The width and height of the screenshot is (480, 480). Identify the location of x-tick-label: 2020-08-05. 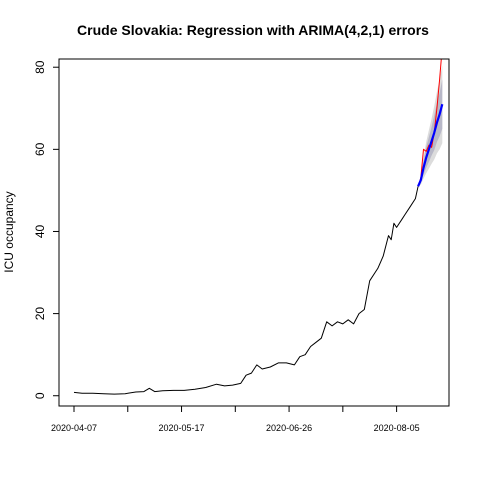
(397, 428).